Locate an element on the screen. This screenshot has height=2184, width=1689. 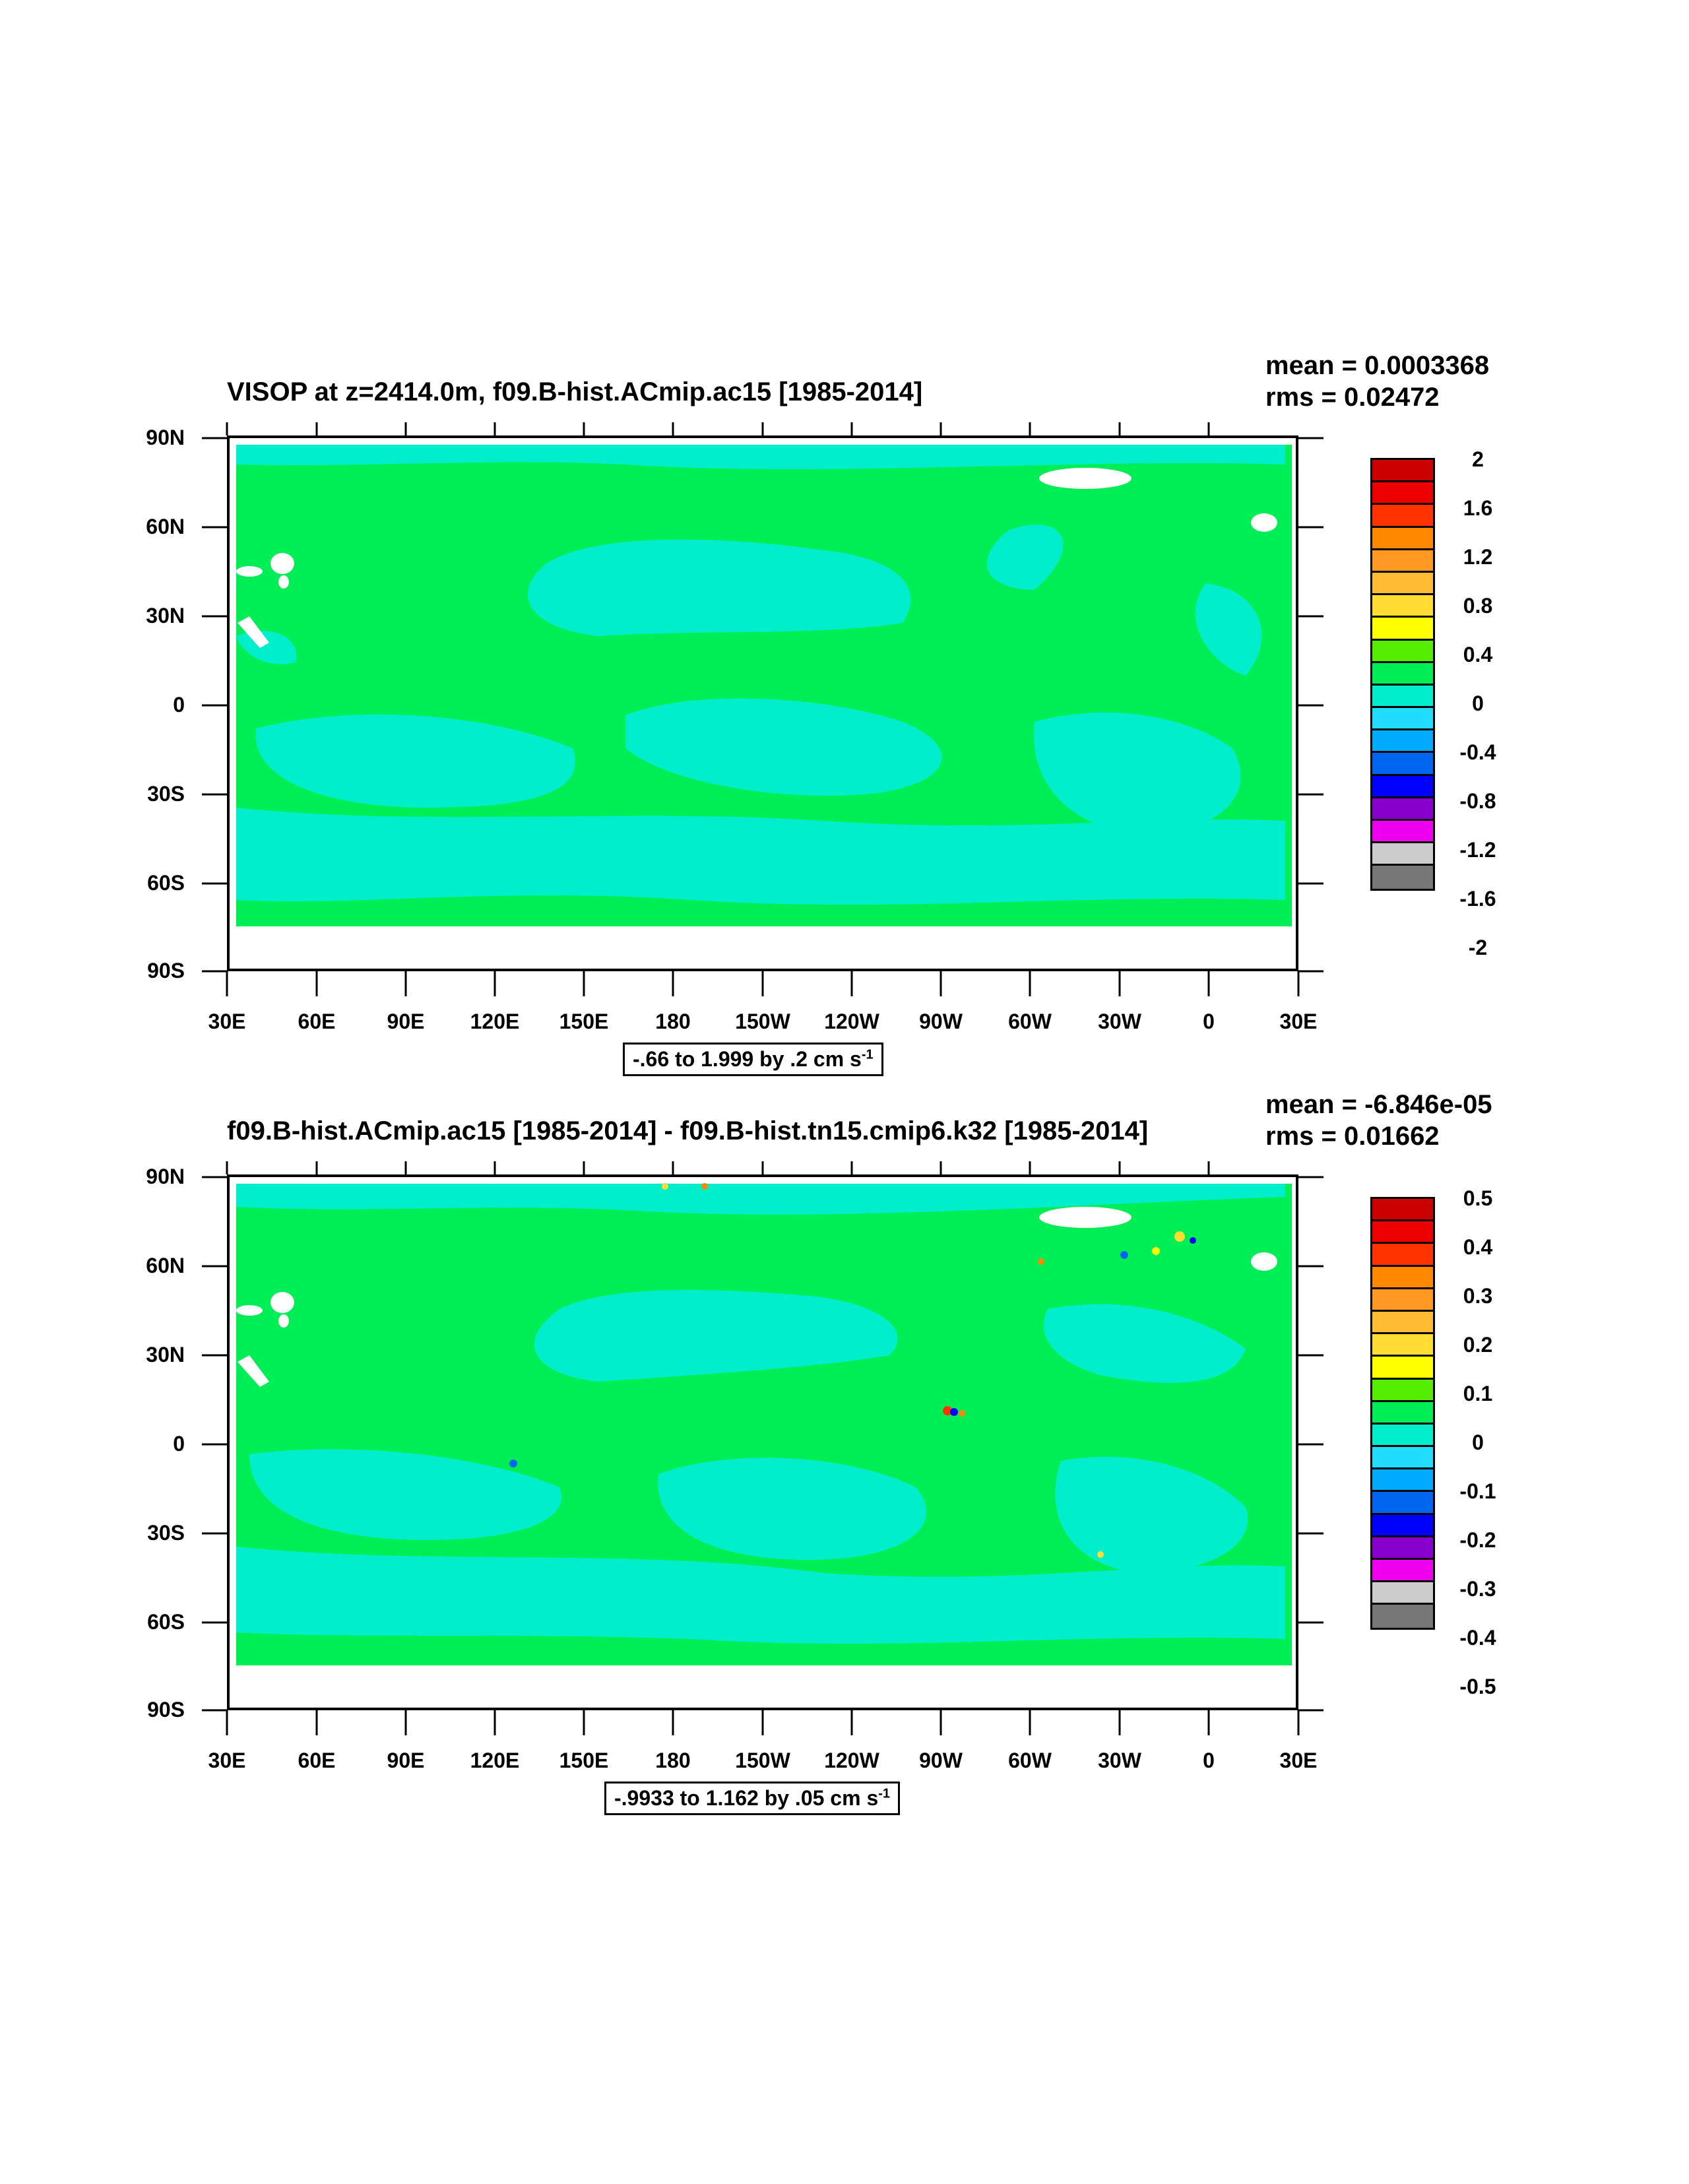
colorbar-label: -0.1 is located at coordinates (1478, 1491).